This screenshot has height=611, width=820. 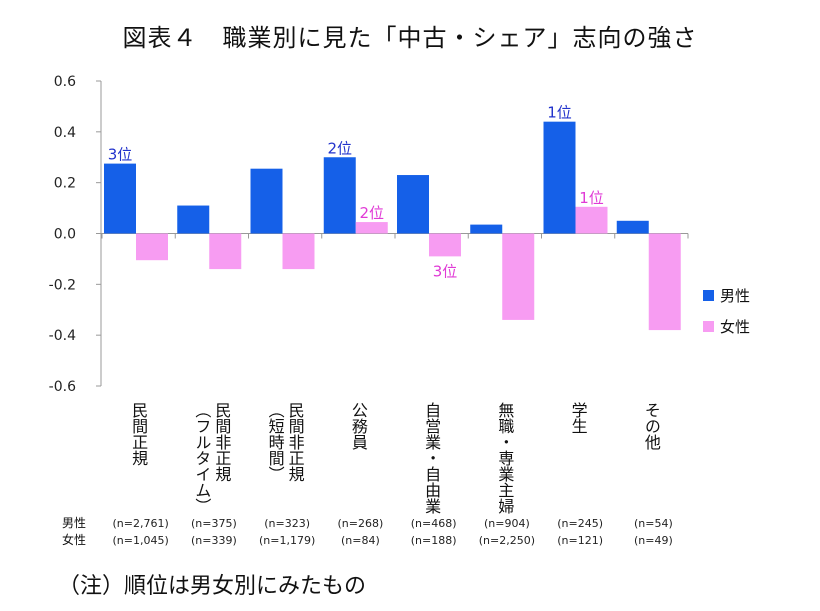 I want to click on legend-label-female: 女性, so click(x=735, y=327).